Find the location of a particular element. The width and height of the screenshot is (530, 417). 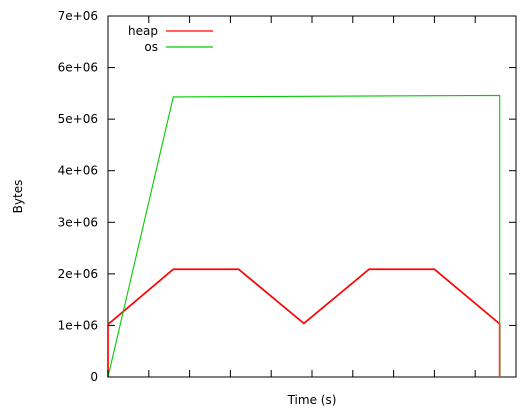

y-tick-label: 7e+06 is located at coordinates (78, 16).